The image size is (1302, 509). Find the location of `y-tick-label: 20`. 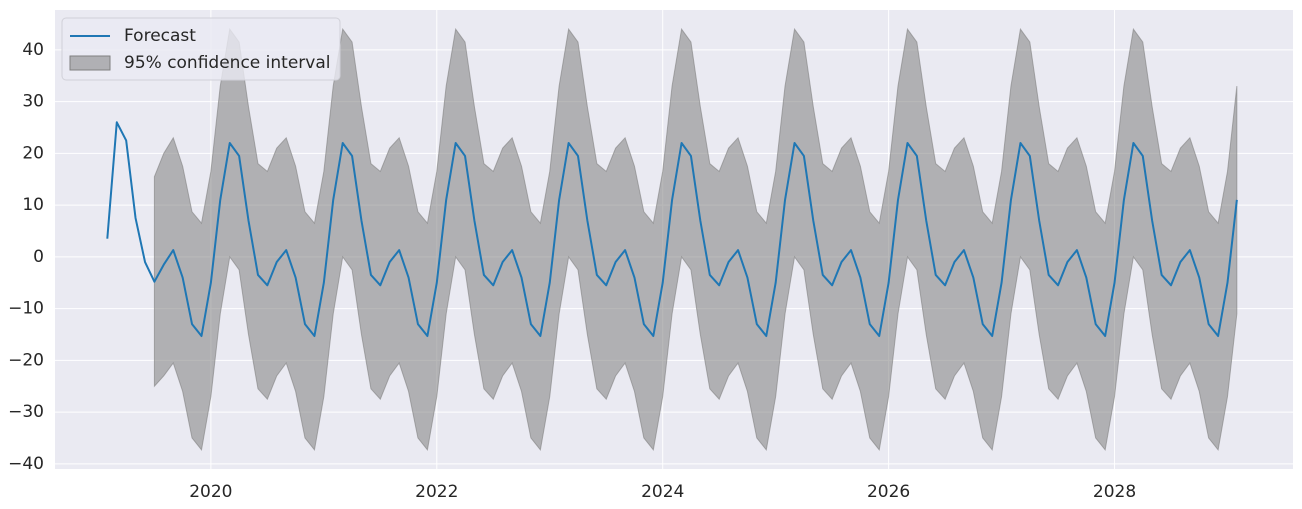

y-tick-label: 20 is located at coordinates (33, 153).